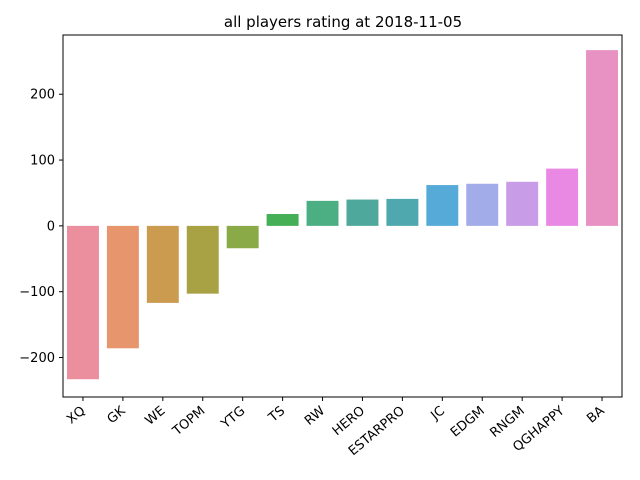 The image size is (640, 480). What do you see at coordinates (602, 138) in the screenshot?
I see `bar-ba` at bounding box center [602, 138].